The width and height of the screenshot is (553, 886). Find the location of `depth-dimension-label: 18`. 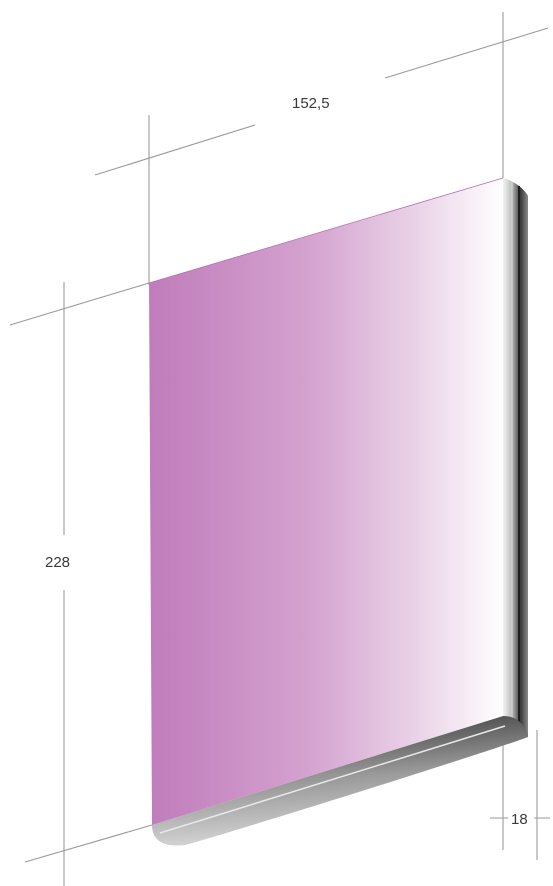

depth-dimension-label: 18 is located at coordinates (519, 819).